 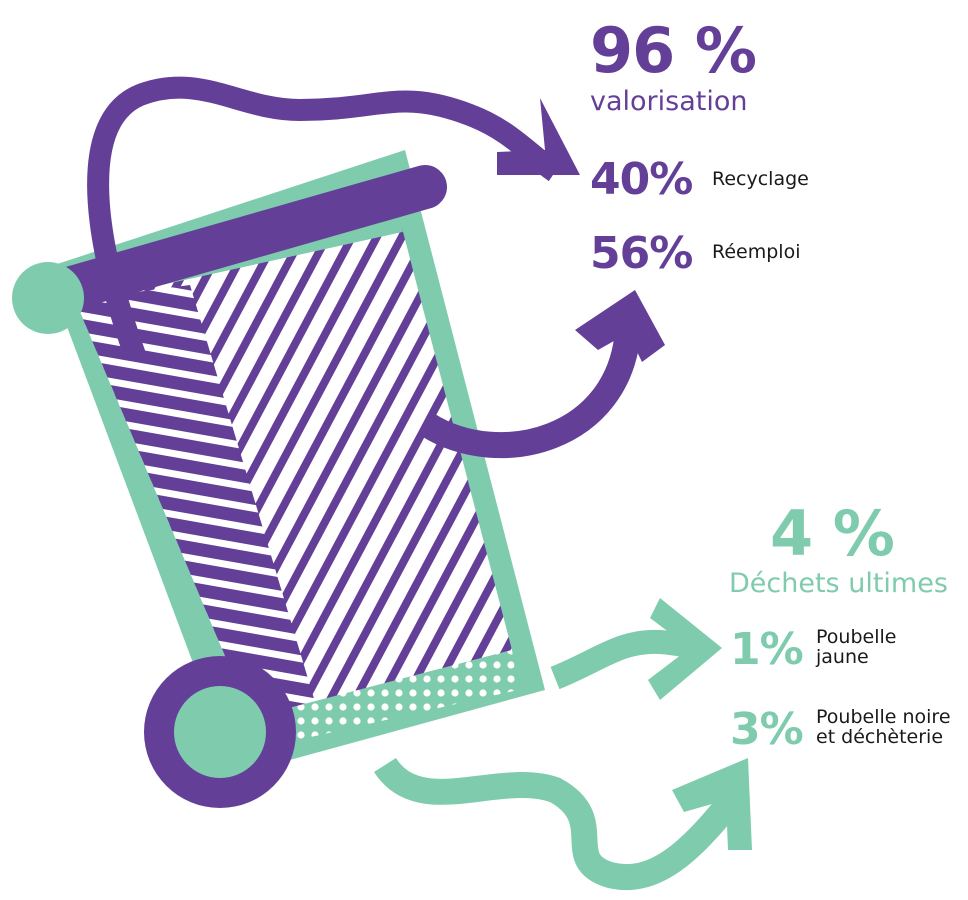 What do you see at coordinates (641, 254) in the screenshot?
I see `reemploi-value: 56%` at bounding box center [641, 254].